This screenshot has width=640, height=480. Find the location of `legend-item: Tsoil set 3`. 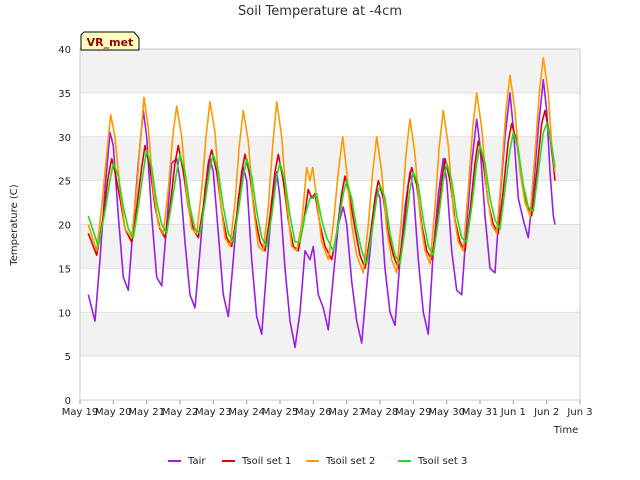

legend-item: Tsoil set 3 is located at coordinates (432, 461).